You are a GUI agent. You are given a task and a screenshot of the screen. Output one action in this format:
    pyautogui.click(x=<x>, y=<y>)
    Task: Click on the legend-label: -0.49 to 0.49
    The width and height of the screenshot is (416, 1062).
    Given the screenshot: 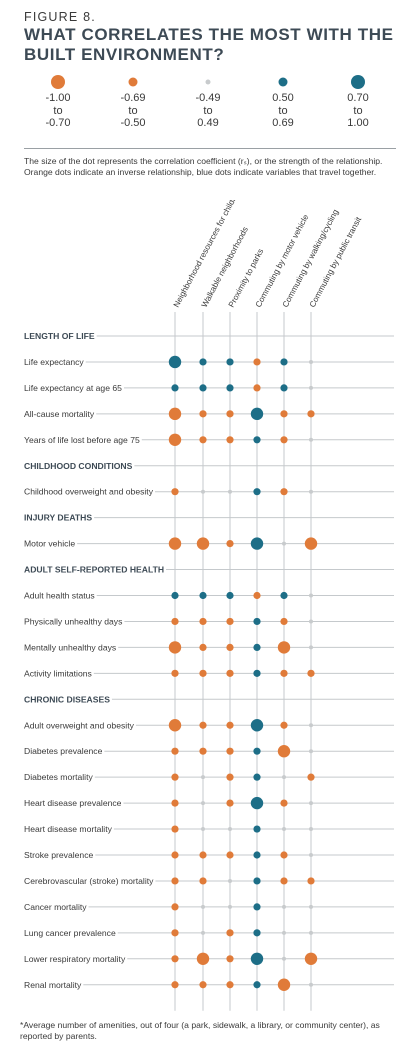 What is the action you would take?
    pyautogui.click(x=208, y=110)
    